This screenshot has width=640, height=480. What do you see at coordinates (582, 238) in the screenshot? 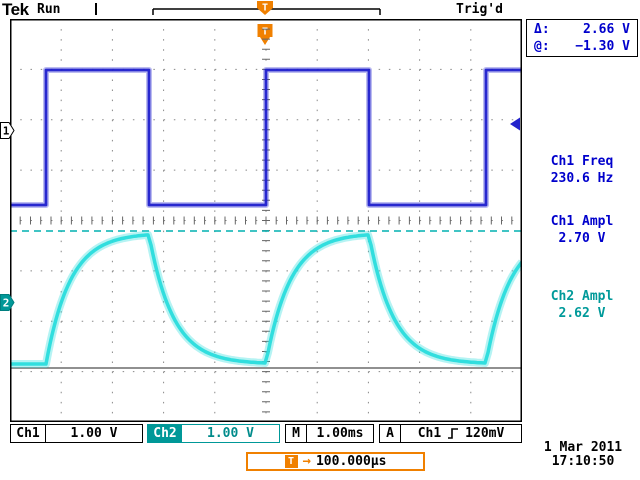
I see `meas-value: 2.70 V` at bounding box center [582, 238].